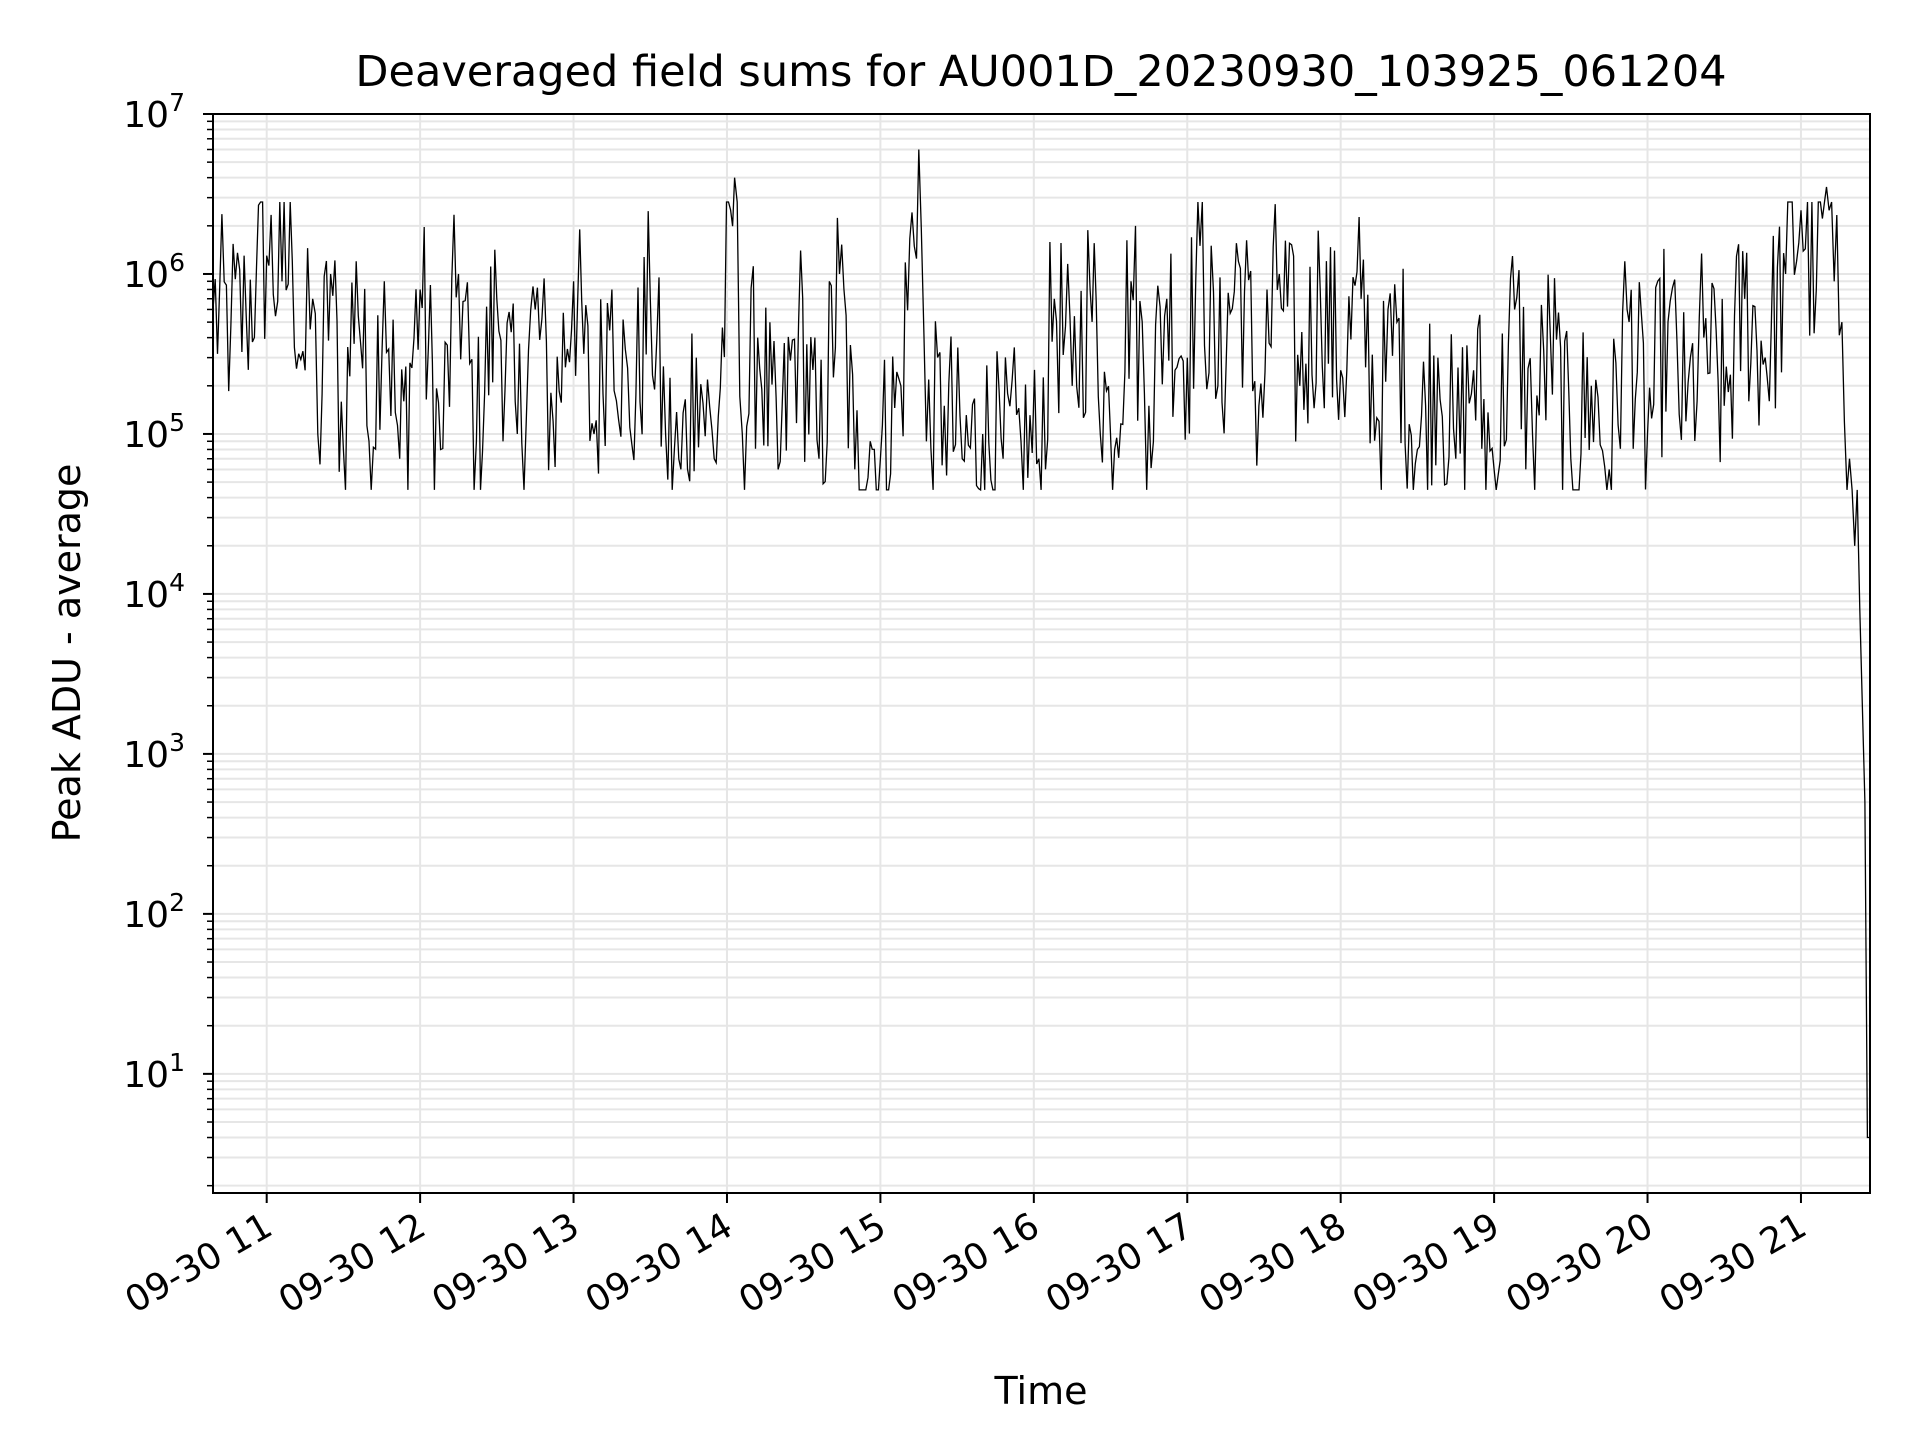 This screenshot has width=1920, height=1440. Describe the element at coordinates (154, 592) in the screenshot. I see `y-tick-label: 10⁴` at that location.